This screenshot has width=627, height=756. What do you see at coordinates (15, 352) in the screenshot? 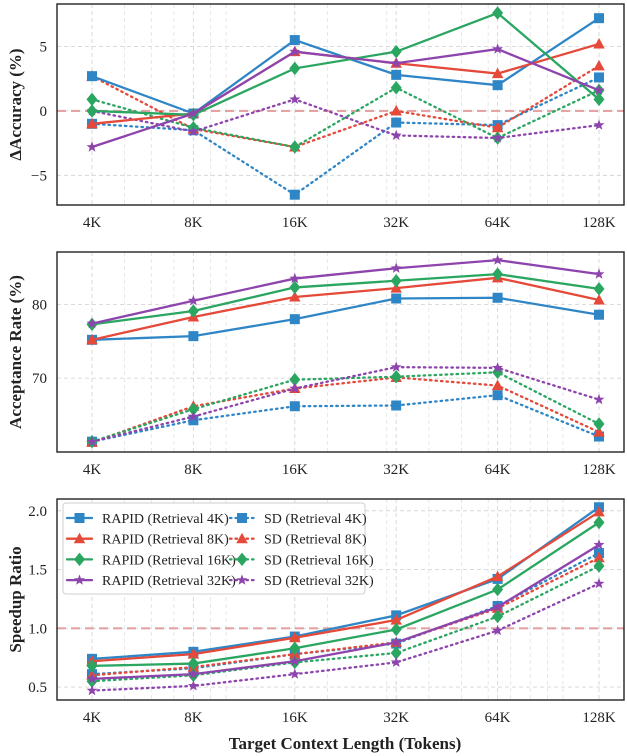
I see `y-axis-label: Acceptance Rate (%)` at bounding box center [15, 352].